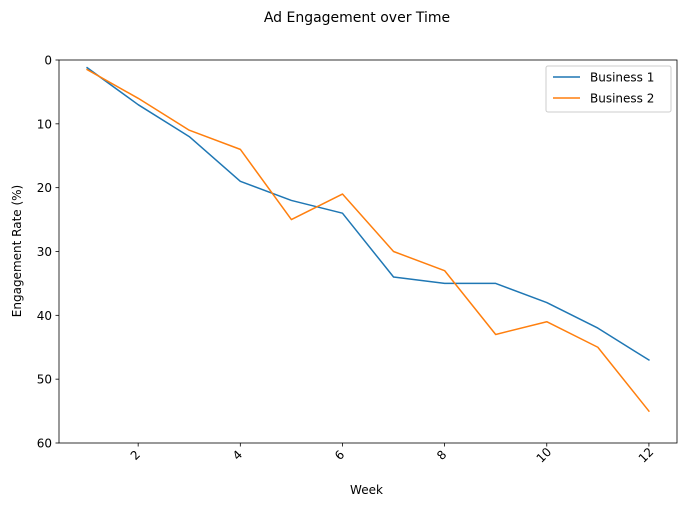 This screenshot has width=687, height=506. I want to click on x-axis-label: Week, so click(366, 490).